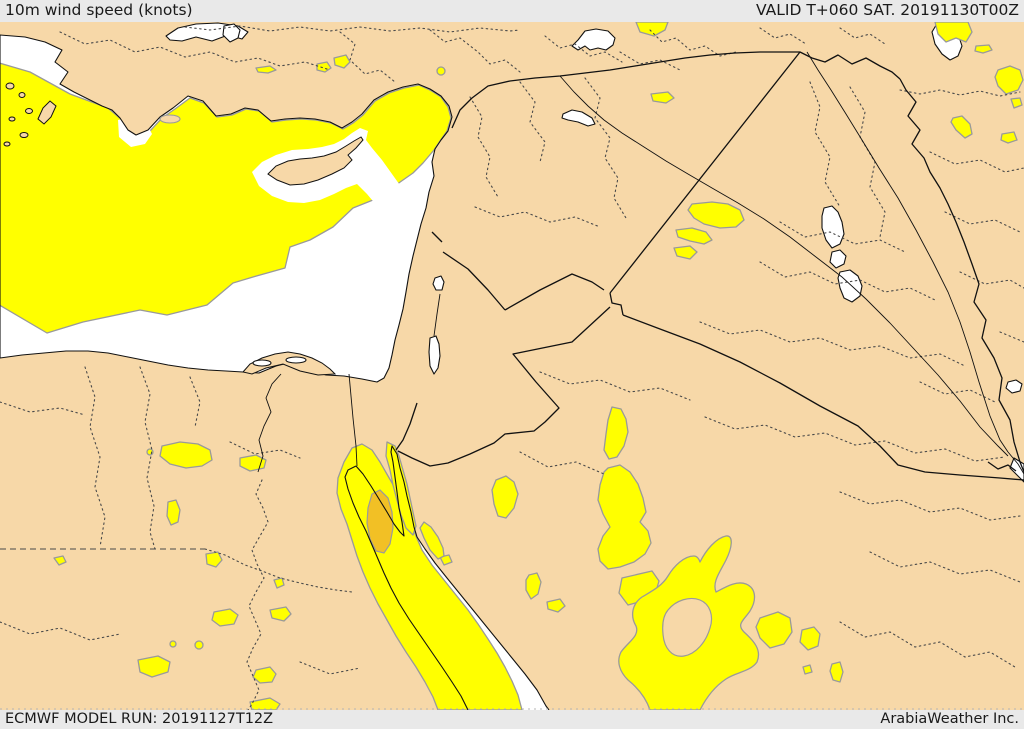 Image resolution: width=1024 pixels, height=729 pixels. I want to click on israel-egypt-border, so click(406, 426).